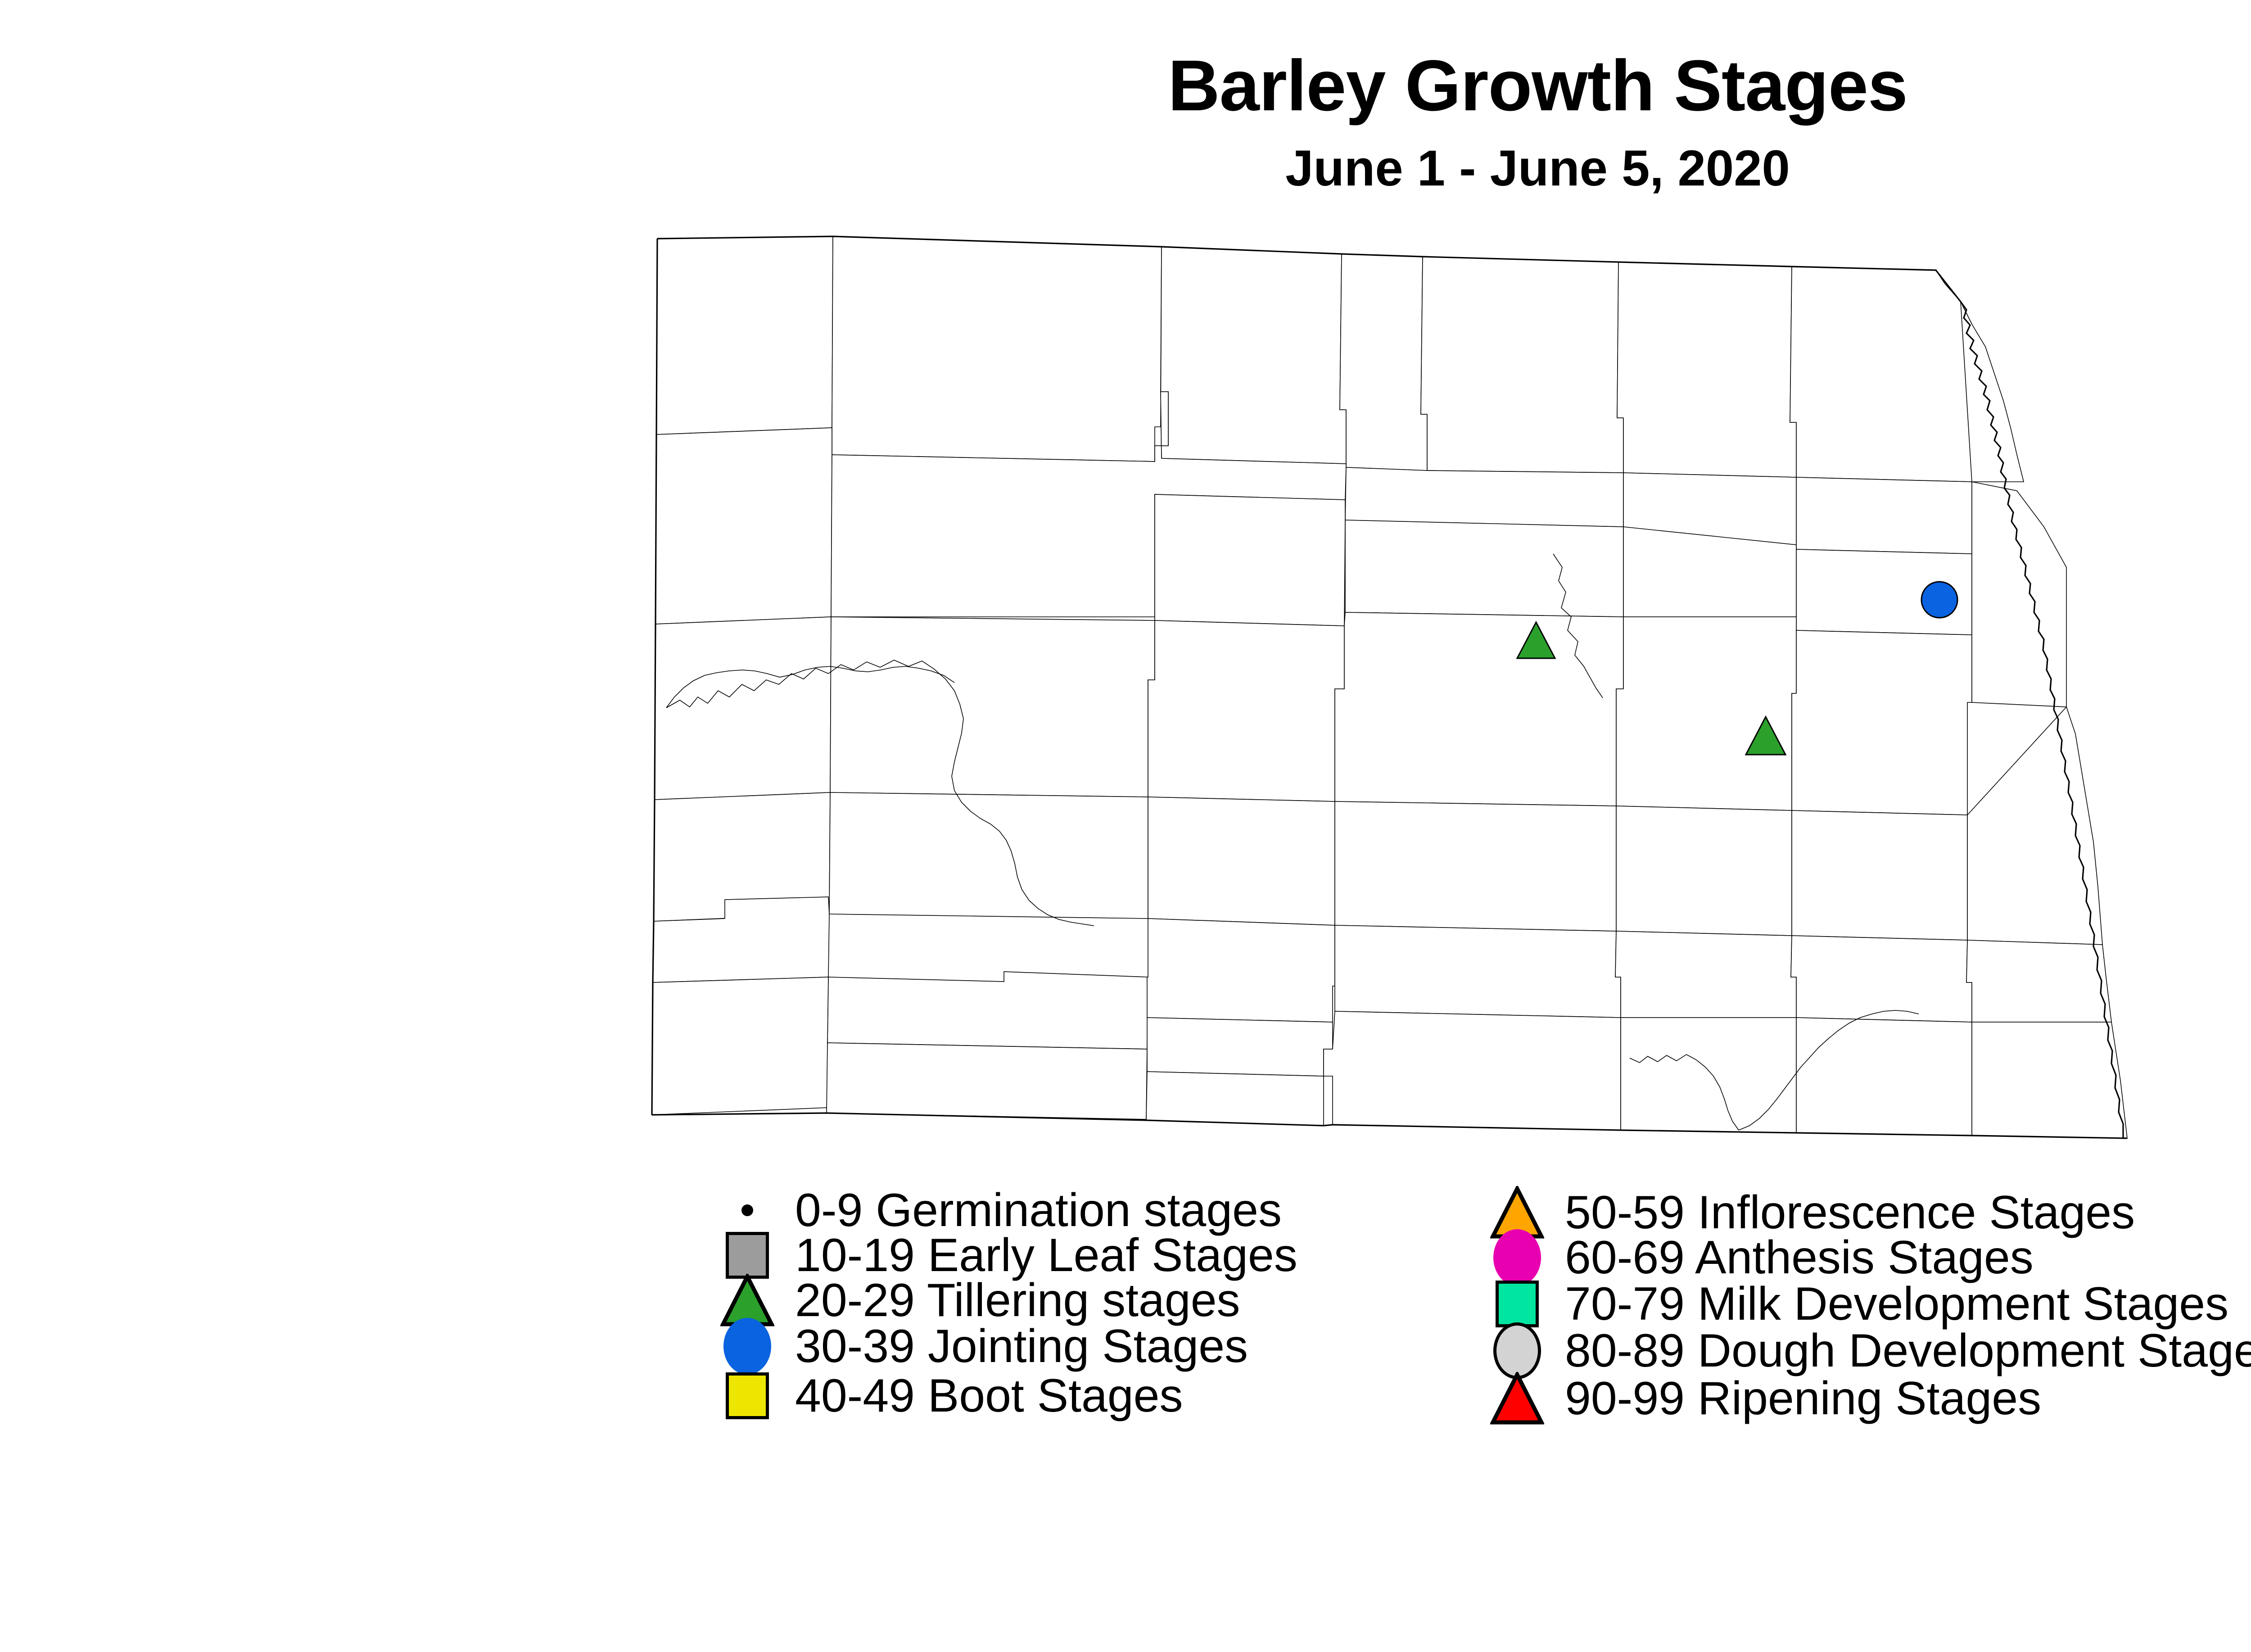 This screenshot has height=1652, width=2251. Describe the element at coordinates (1517, 1257) in the screenshot. I see `anthesis-marker-icon` at that location.